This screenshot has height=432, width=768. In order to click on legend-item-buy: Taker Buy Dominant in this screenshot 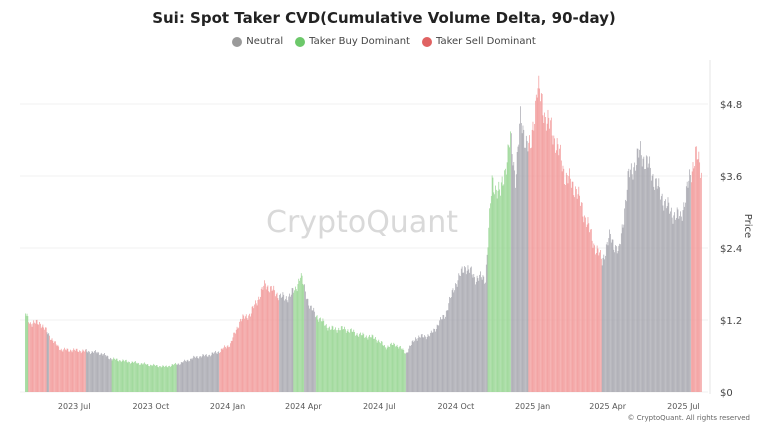, I will do `click(352, 41)`.